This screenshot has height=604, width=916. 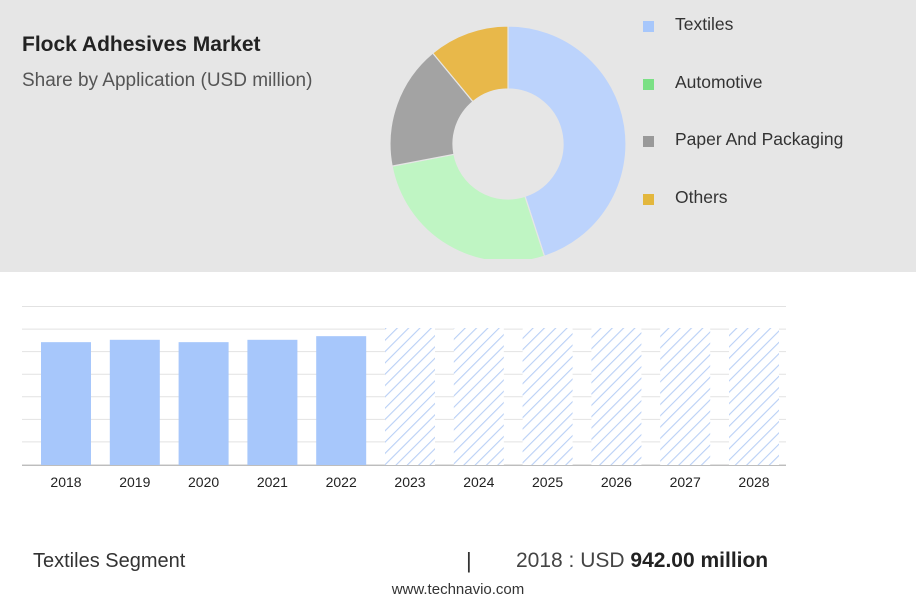 What do you see at coordinates (616, 482) in the screenshot?
I see `x-tick-label: 2026` at bounding box center [616, 482].